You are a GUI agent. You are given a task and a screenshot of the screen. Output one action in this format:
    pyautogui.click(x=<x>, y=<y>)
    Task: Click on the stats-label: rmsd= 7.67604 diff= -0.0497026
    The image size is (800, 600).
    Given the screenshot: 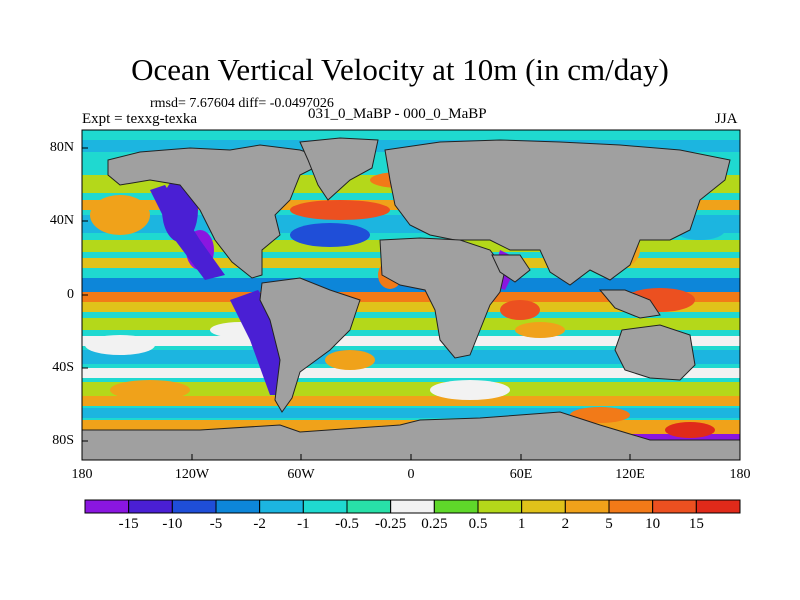 What is the action you would take?
    pyautogui.click(x=242, y=103)
    